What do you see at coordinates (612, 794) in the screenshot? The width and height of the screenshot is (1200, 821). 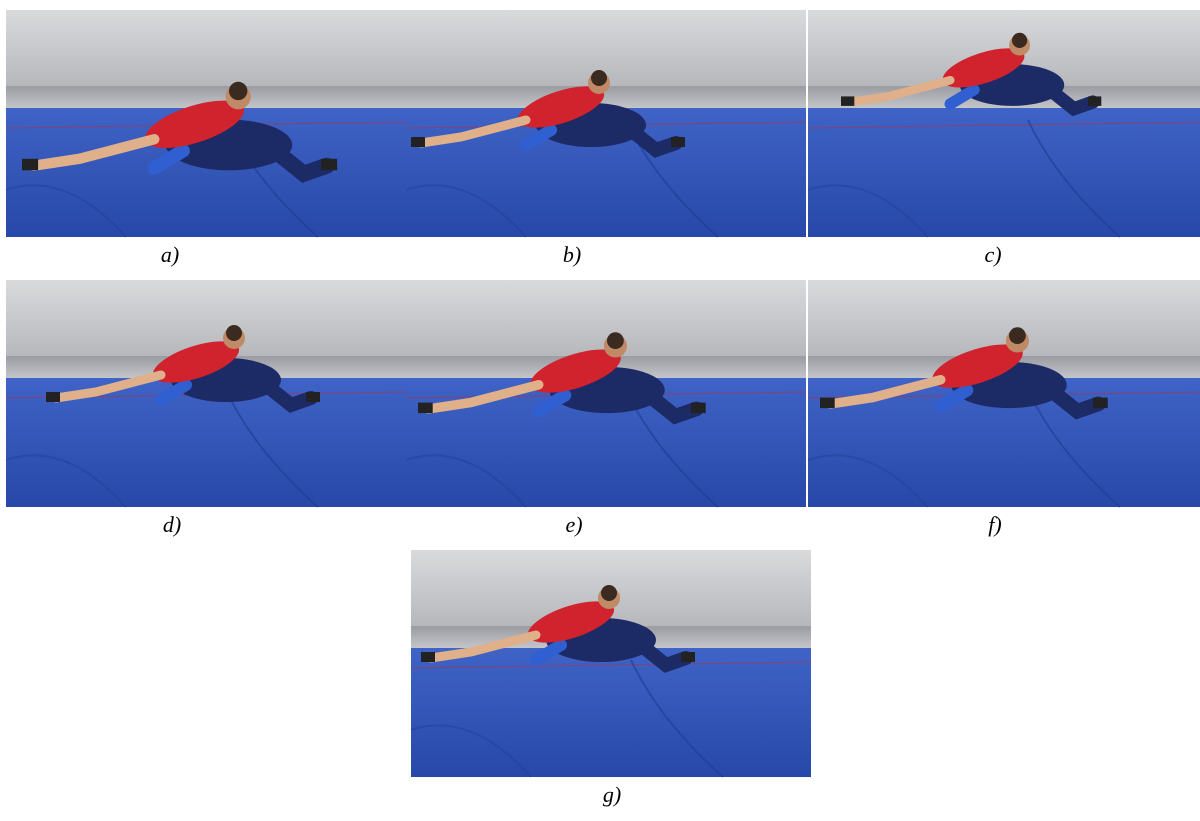 I see `caption: g)` at bounding box center [612, 794].